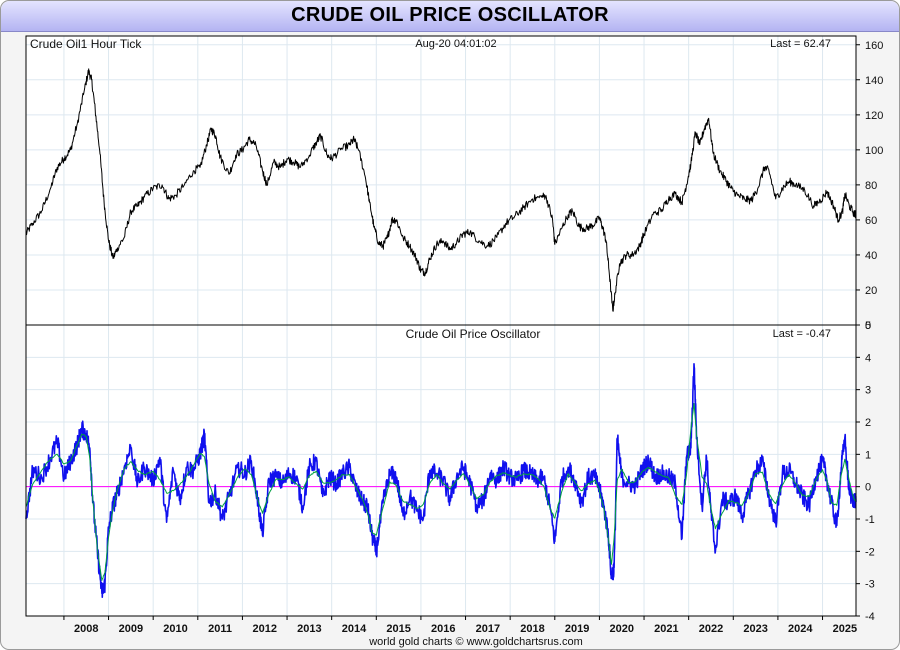  What do you see at coordinates (802, 334) in the screenshot?
I see `oscillator-panel-last-value: Last = -0.47` at bounding box center [802, 334].